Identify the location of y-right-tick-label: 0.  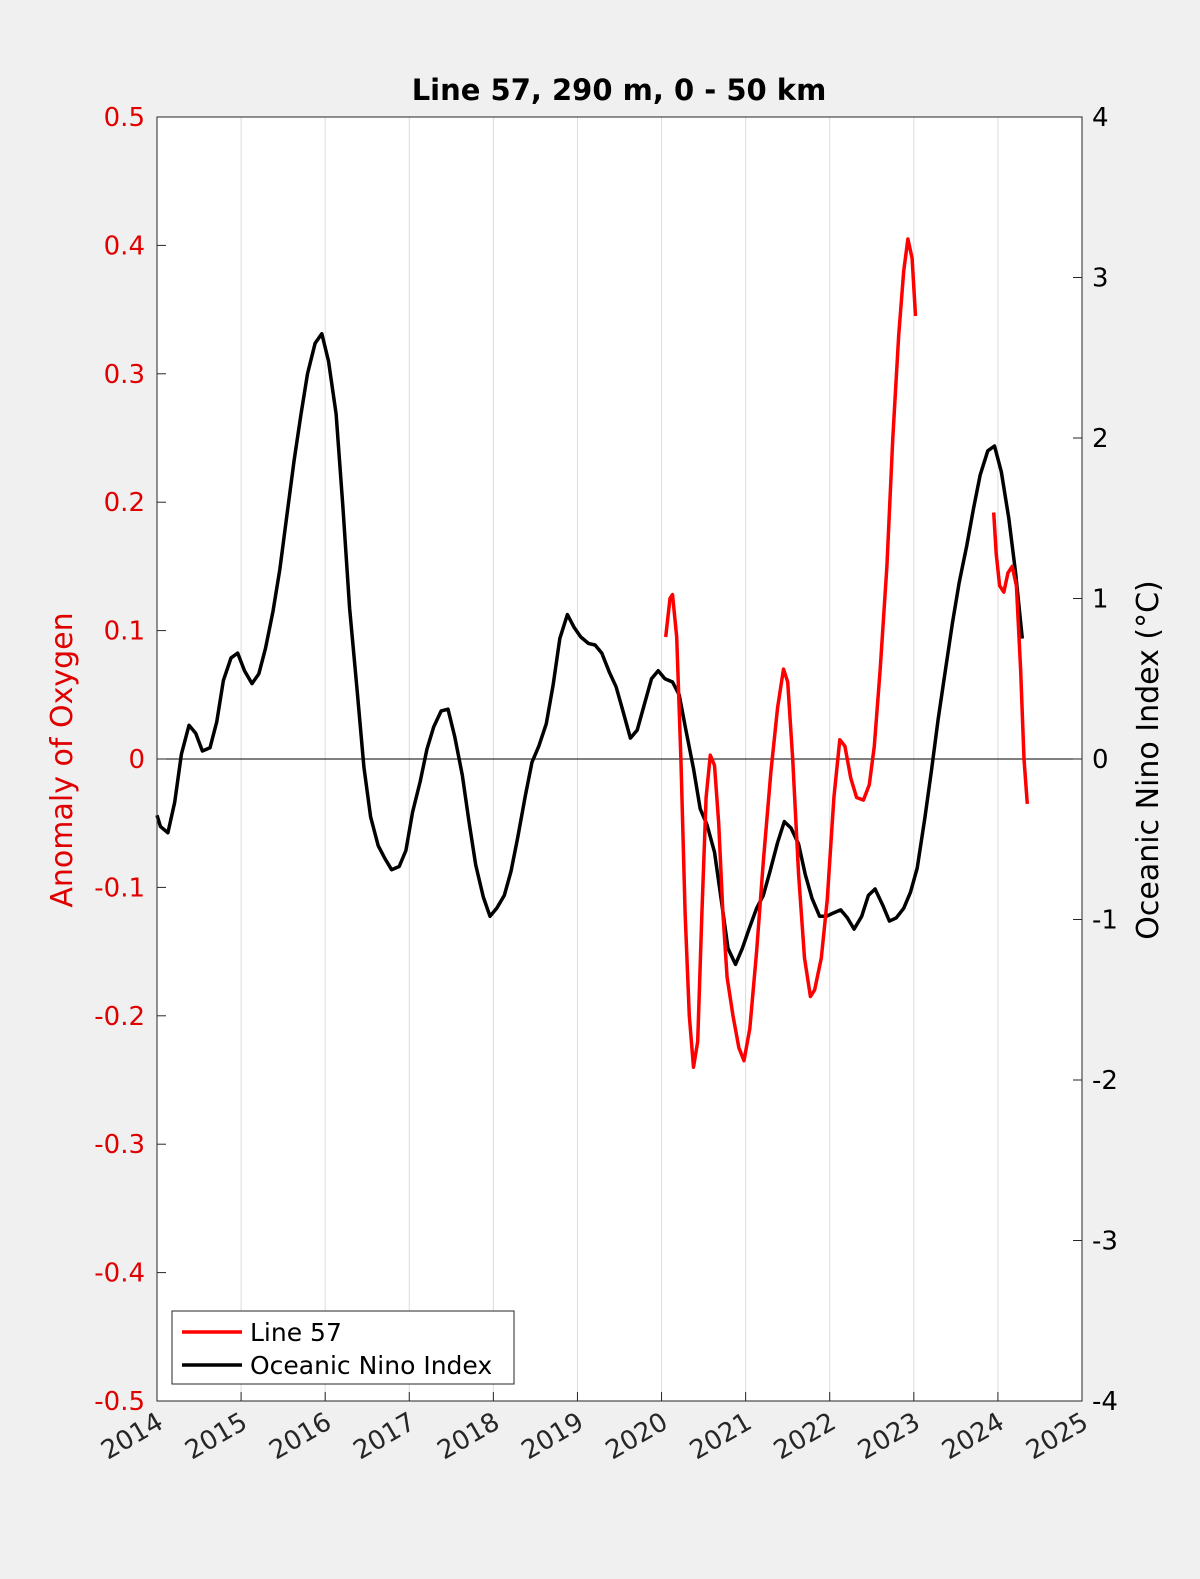
(1100, 760).